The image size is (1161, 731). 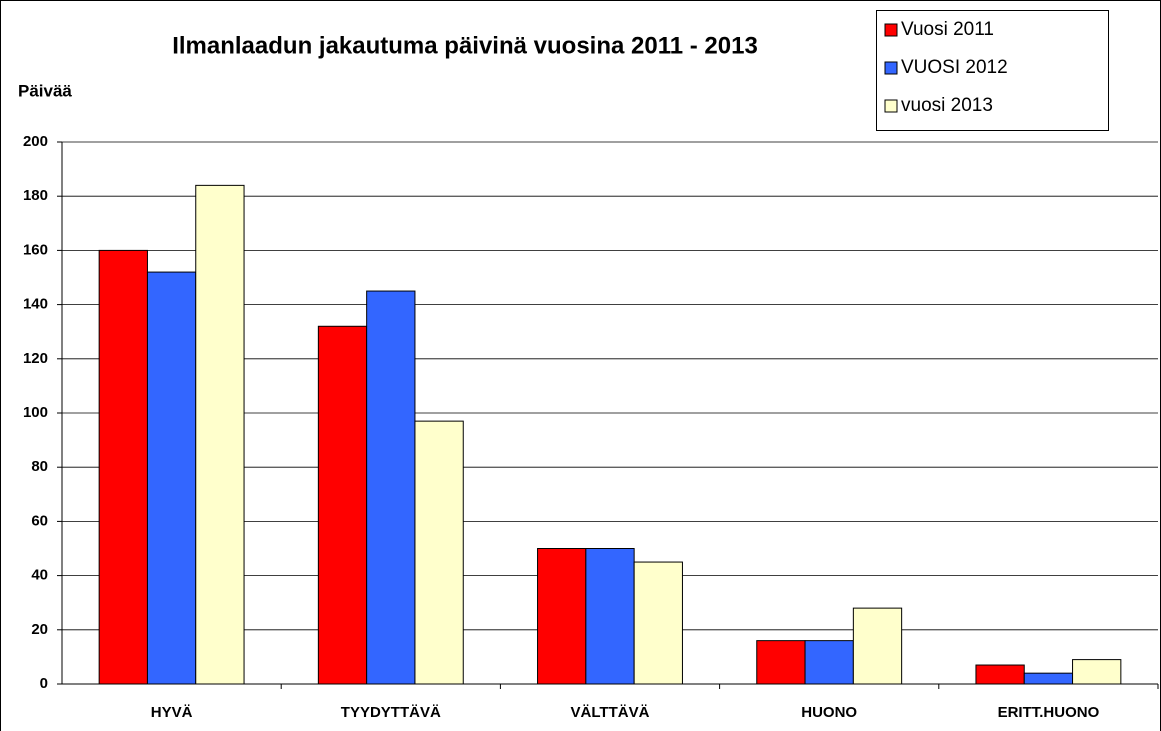 What do you see at coordinates (35, 412) in the screenshot?
I see `y-tick-label: 100` at bounding box center [35, 412].